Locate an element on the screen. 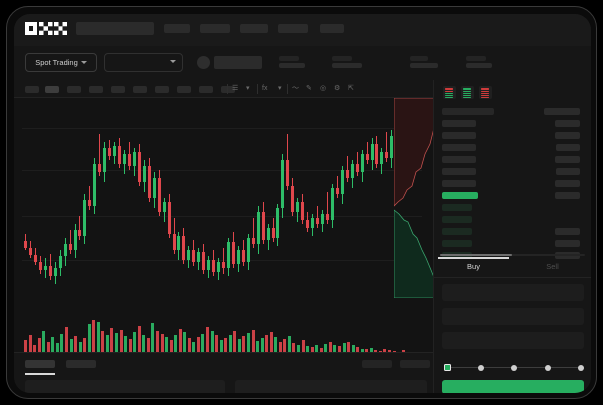  toggle-line is located at coordinates (449, 90).